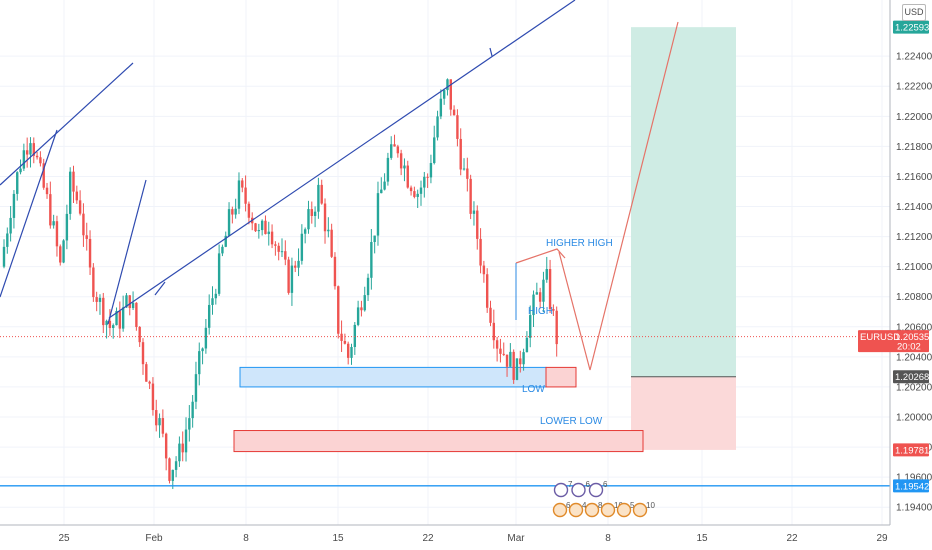  What do you see at coordinates (603, 499) in the screenshot?
I see `economic-events: 76664810510` at bounding box center [603, 499].